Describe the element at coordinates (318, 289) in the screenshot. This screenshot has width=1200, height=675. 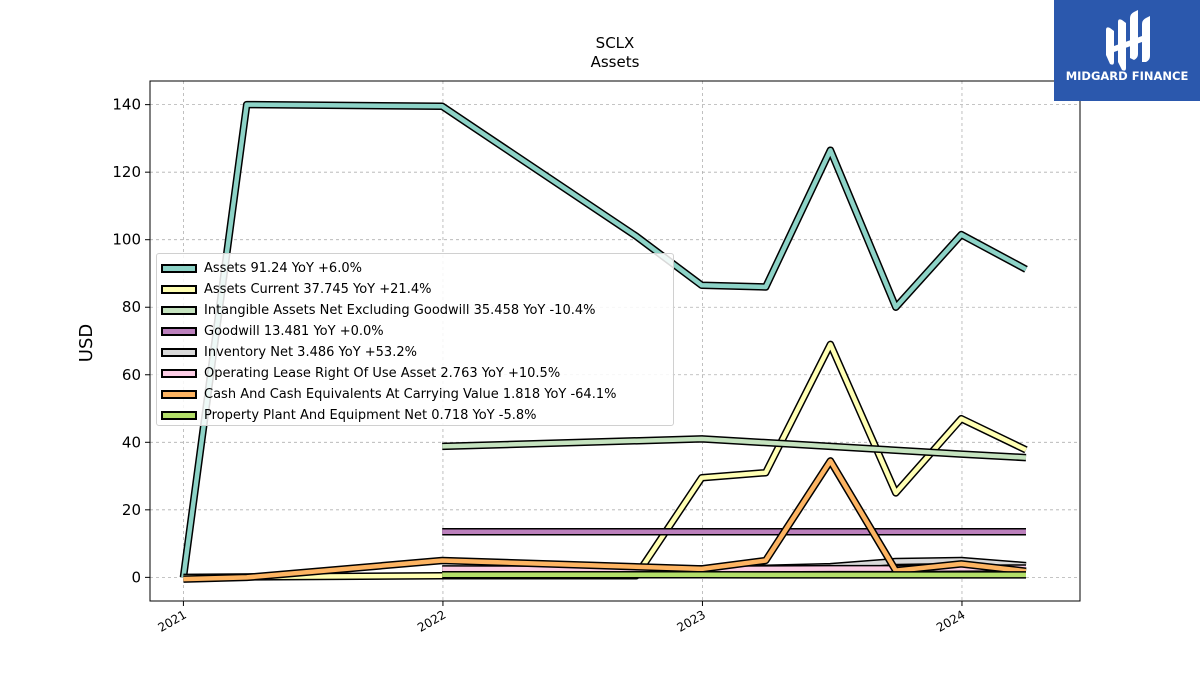
I see `legend-label: Assets Current 37.745 YoY +21.4%` at that location.